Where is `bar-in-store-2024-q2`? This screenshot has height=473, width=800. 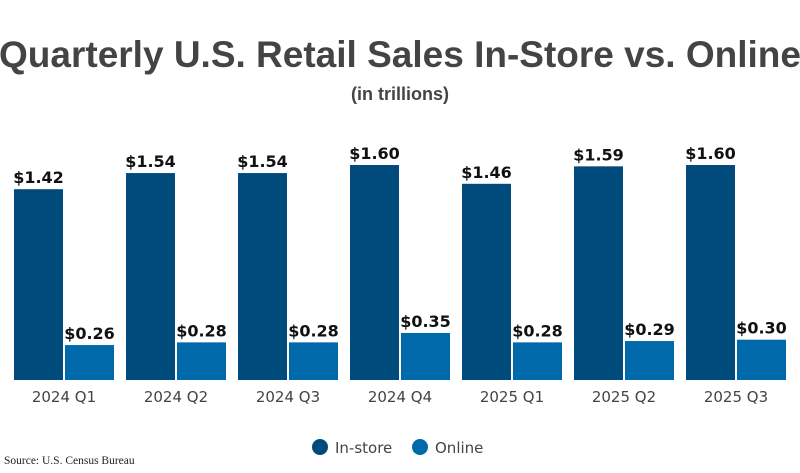 bar-in-store-2024-q2 is located at coordinates (150, 276).